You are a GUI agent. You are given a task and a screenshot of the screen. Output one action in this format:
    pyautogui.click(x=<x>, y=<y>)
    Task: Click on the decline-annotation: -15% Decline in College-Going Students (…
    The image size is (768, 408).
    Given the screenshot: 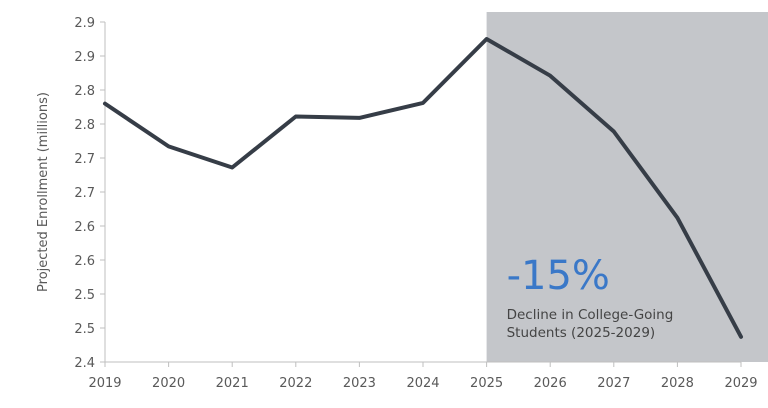 What is the action you would take?
    pyautogui.click(x=590, y=297)
    